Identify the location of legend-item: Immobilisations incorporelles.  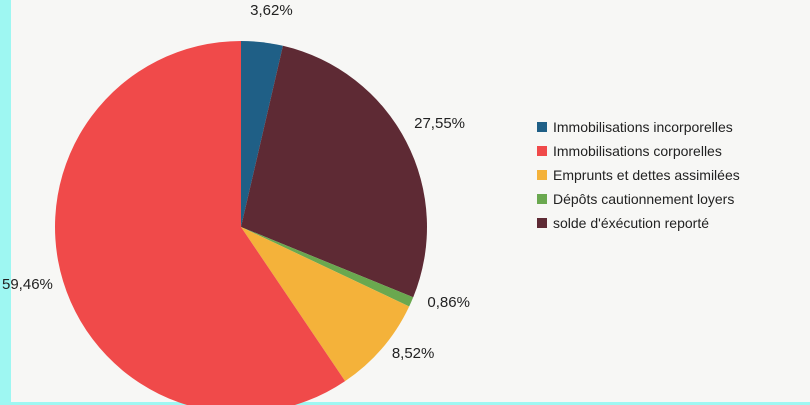
(638, 127).